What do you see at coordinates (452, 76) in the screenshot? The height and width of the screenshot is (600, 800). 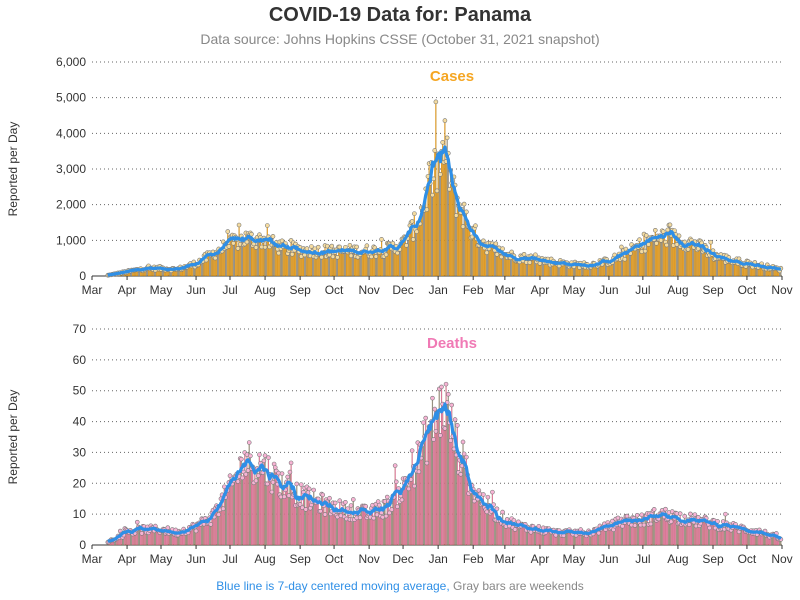 I see `cases-title: Cases` at bounding box center [452, 76].